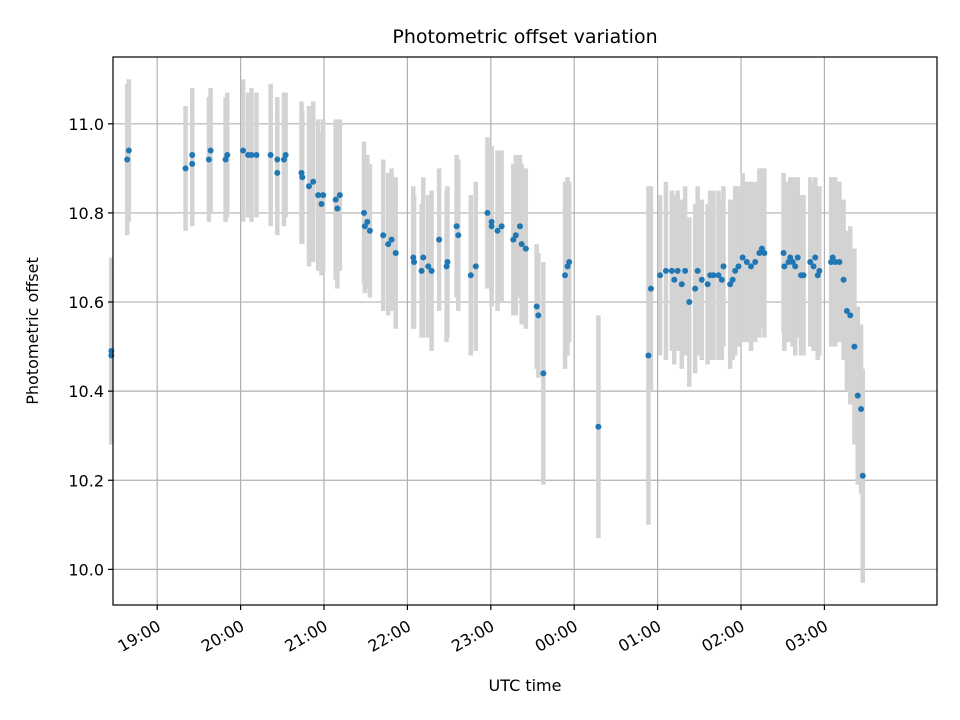  I want to click on x-axis-label: UTC time, so click(525, 685).